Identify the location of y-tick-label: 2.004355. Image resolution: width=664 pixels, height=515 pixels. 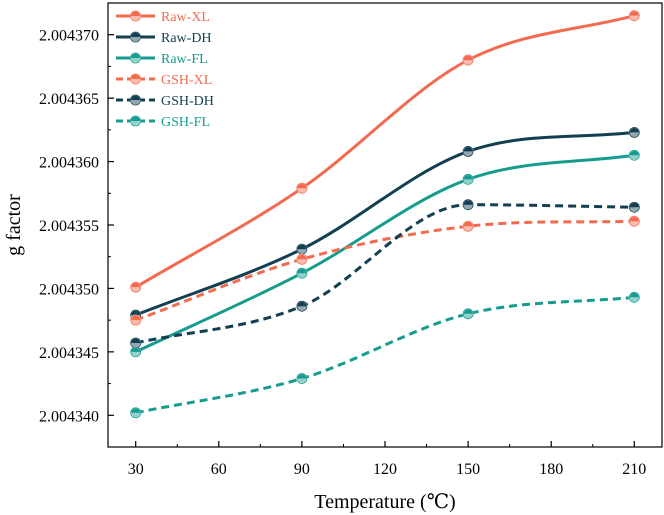
(69, 226).